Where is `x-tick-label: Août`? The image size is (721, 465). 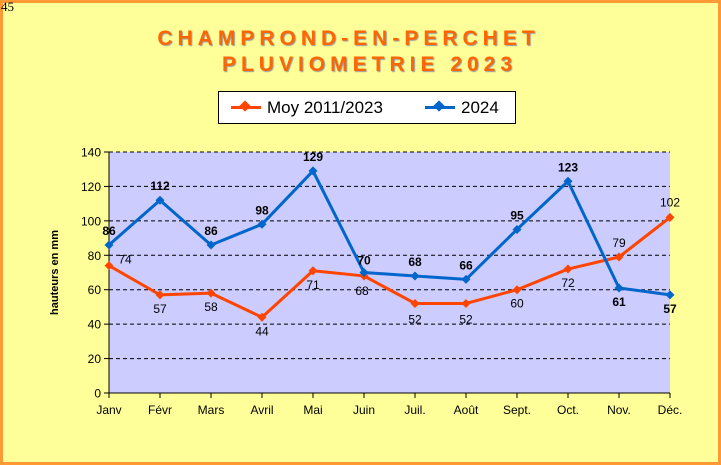 x-tick-label: Août is located at coordinates (466, 410).